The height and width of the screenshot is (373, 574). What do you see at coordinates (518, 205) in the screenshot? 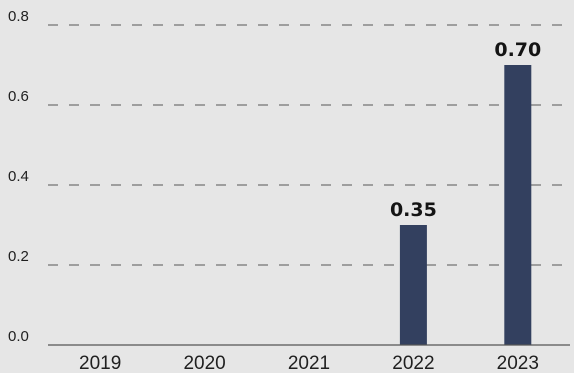
I see `bar-2023` at bounding box center [518, 205].